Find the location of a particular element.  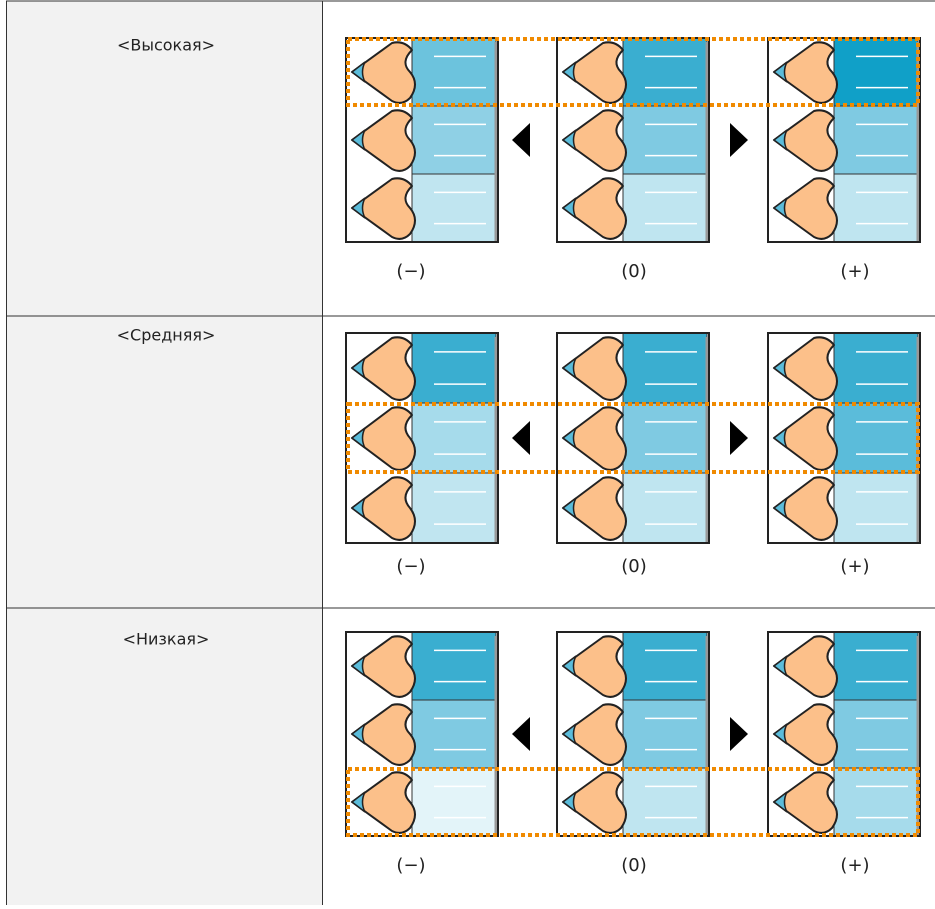

level-label: <Низкая> is located at coordinates (166, 639).